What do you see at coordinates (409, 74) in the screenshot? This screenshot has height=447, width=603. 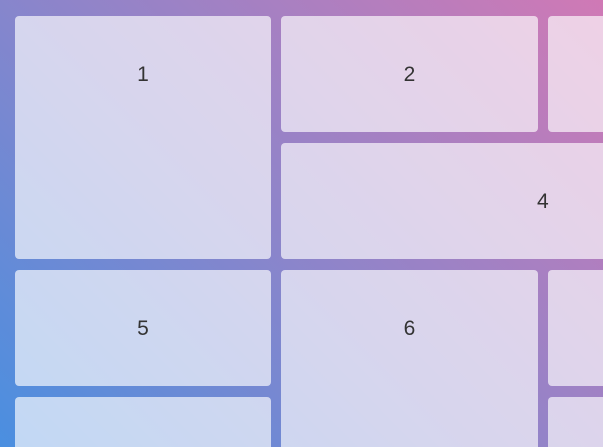 I see `grid-item-2: 2` at bounding box center [409, 74].